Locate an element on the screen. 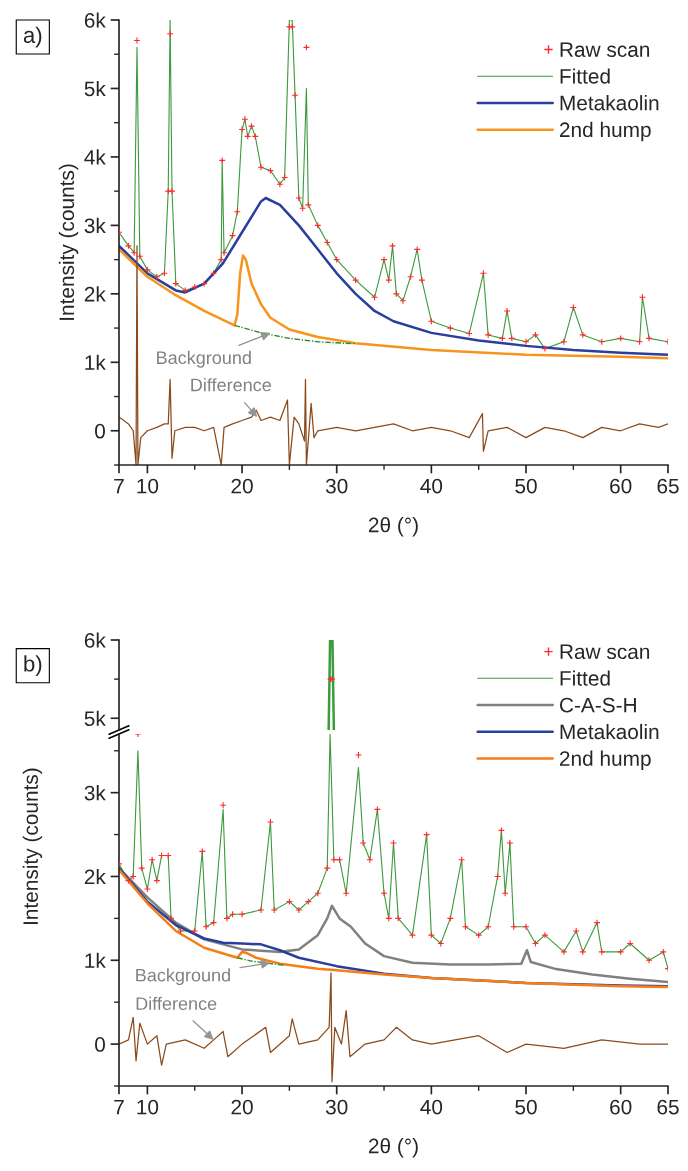  legend-label: C-A-S-H is located at coordinates (597, 705).